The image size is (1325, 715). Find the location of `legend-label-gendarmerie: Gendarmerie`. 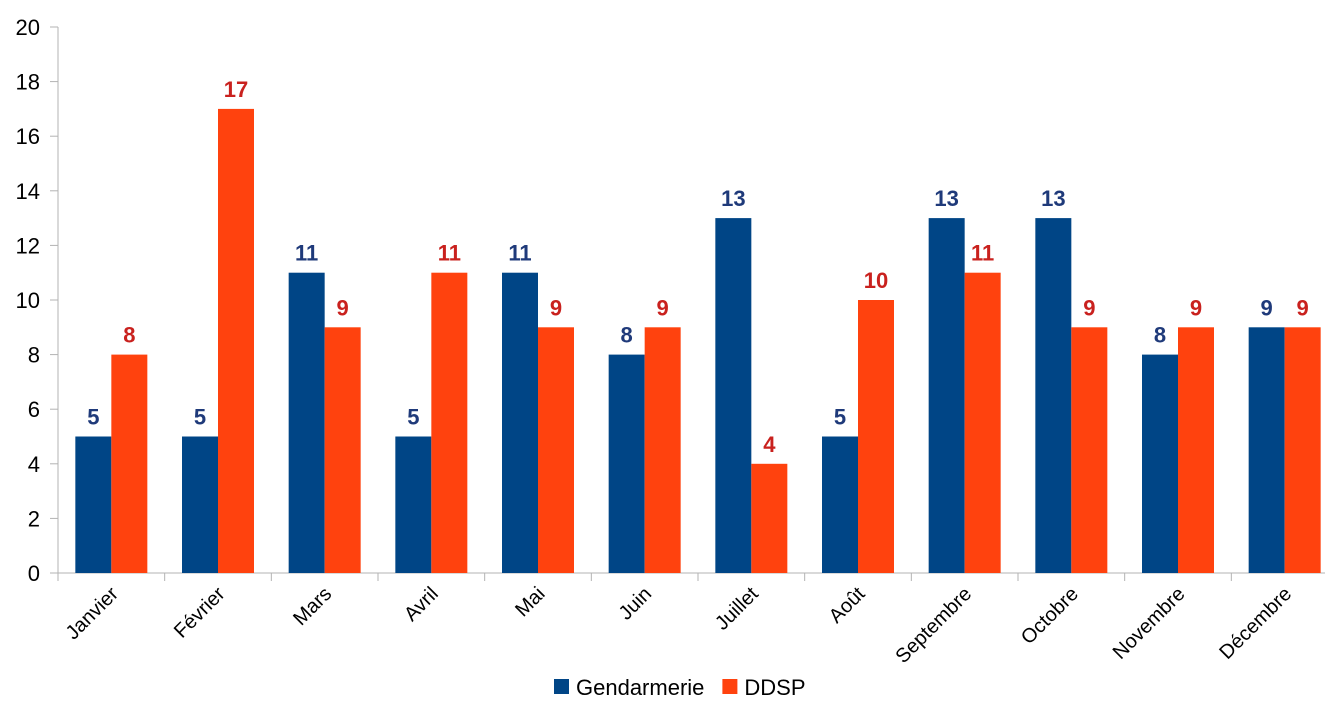

legend-label-gendarmerie: Gendarmerie is located at coordinates (640, 687).